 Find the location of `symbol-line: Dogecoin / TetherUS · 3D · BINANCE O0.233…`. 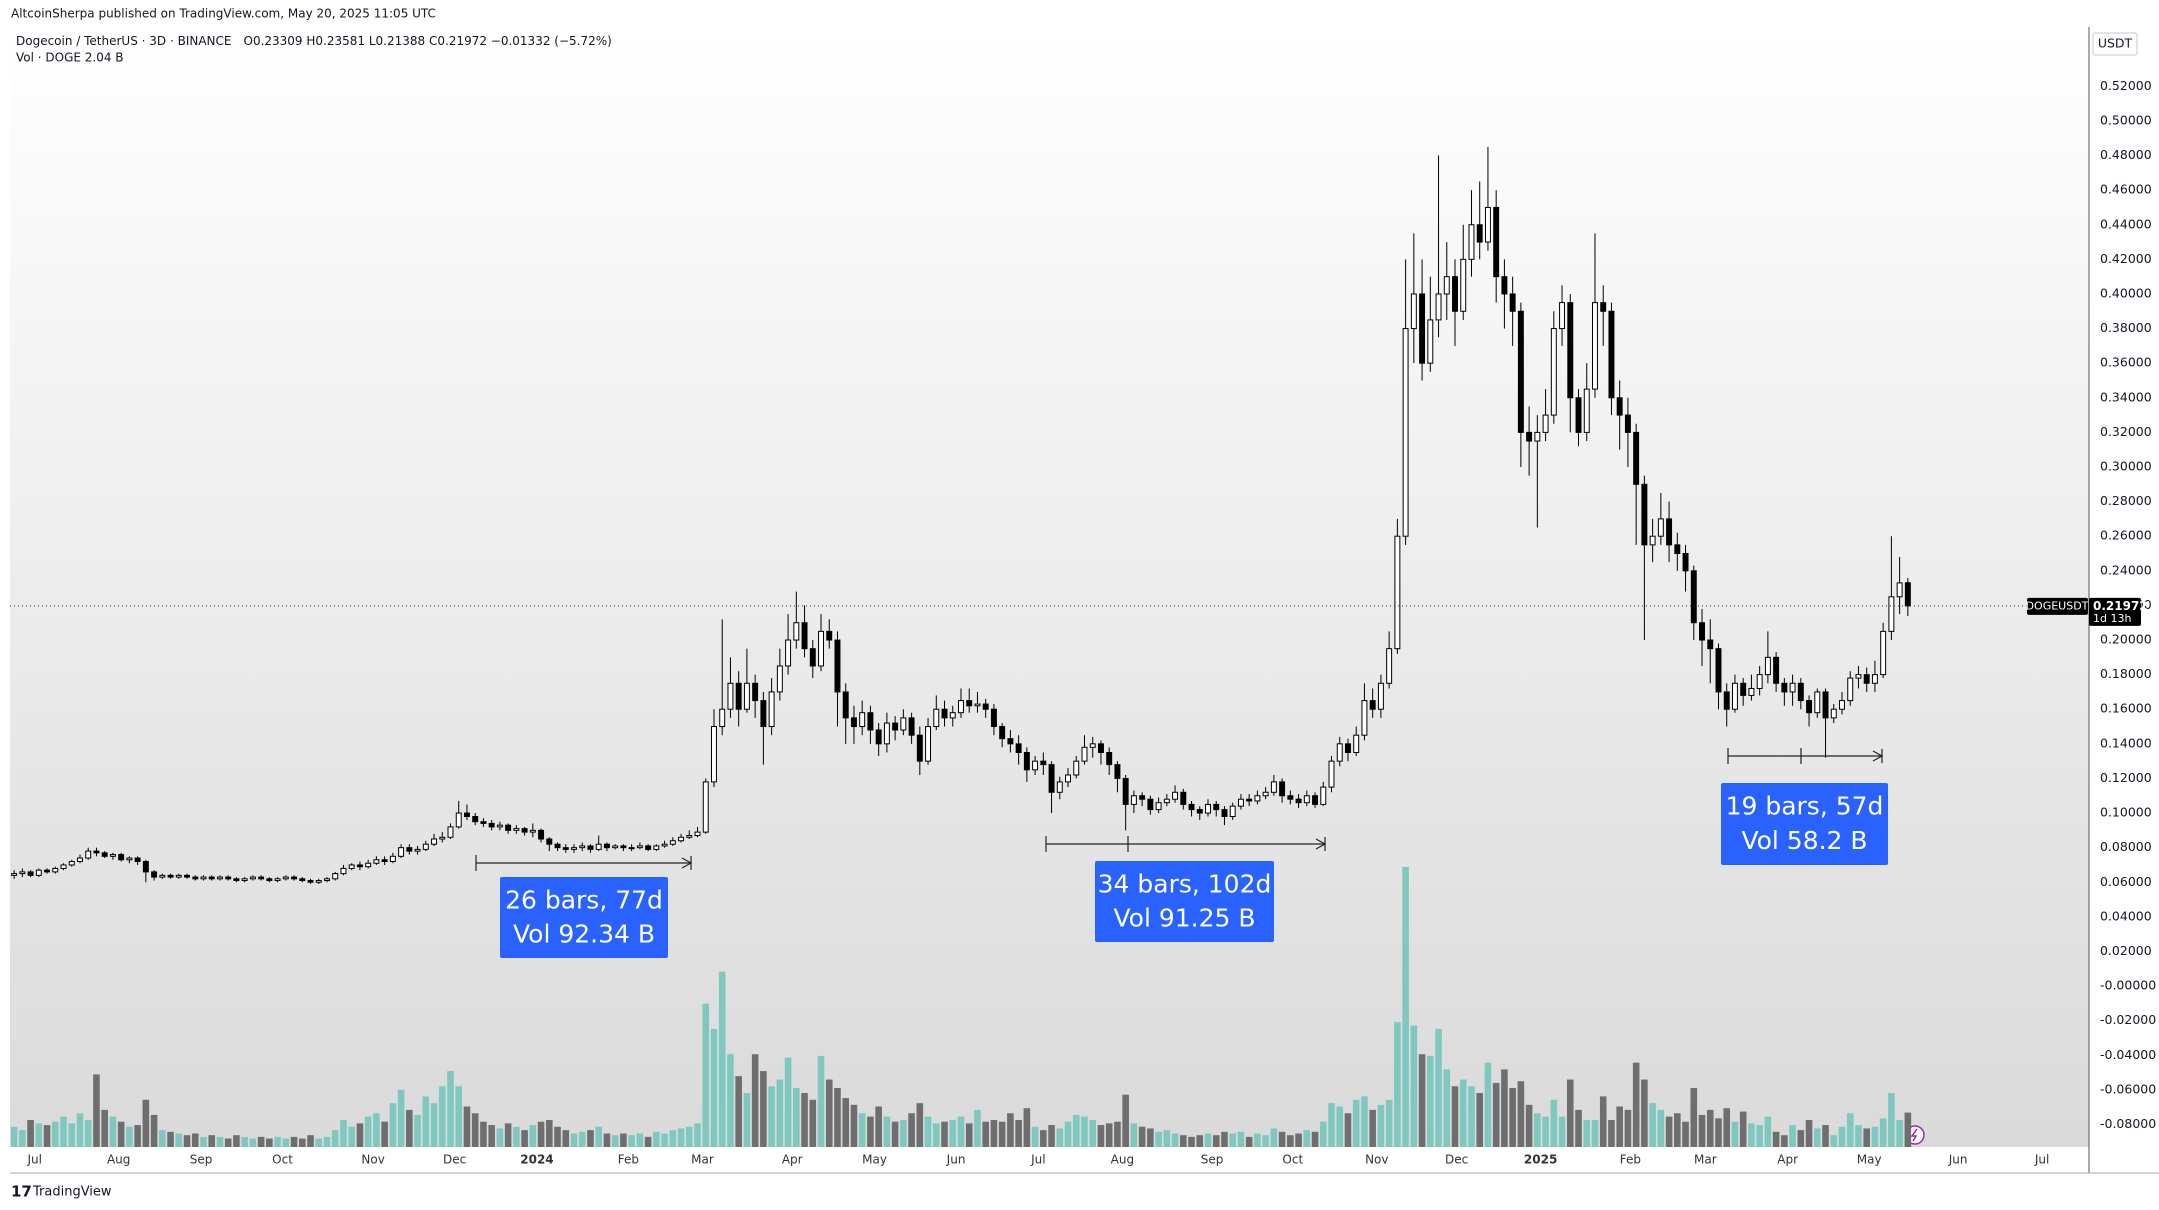

symbol-line: Dogecoin / TetherUS · 3D · BINANCE O0.233… is located at coordinates (314, 41).